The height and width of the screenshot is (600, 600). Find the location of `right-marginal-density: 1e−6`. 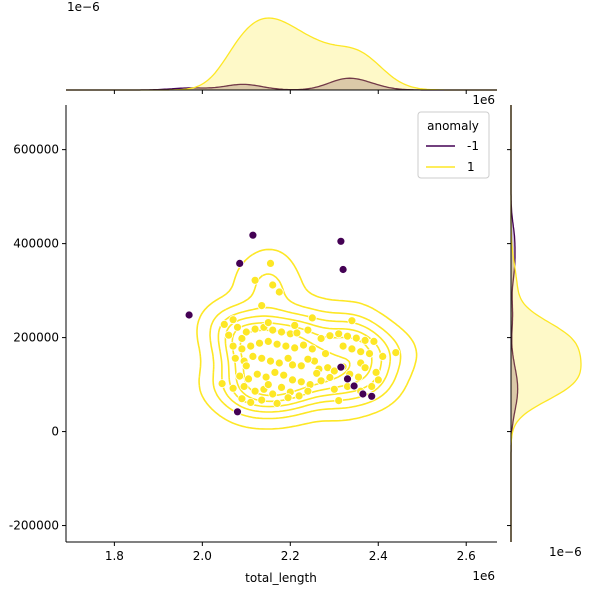

right-marginal-density: 1e−6 is located at coordinates (544, 332).